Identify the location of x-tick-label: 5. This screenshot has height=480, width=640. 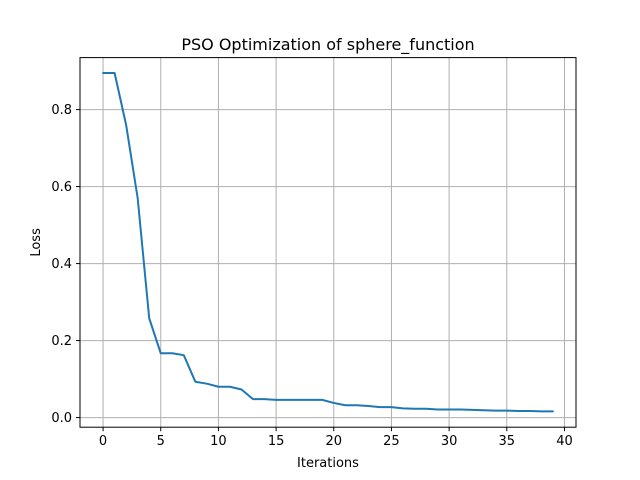
(161, 441).